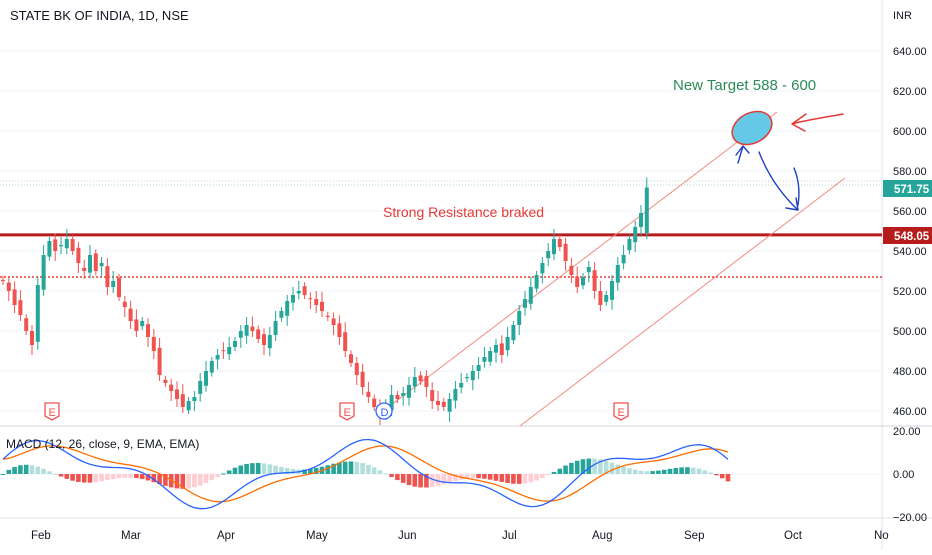 Image resolution: width=932 pixels, height=555 pixels. What do you see at coordinates (910, 252) in the screenshot?
I see `price-tick-label: 540.00` at bounding box center [910, 252].